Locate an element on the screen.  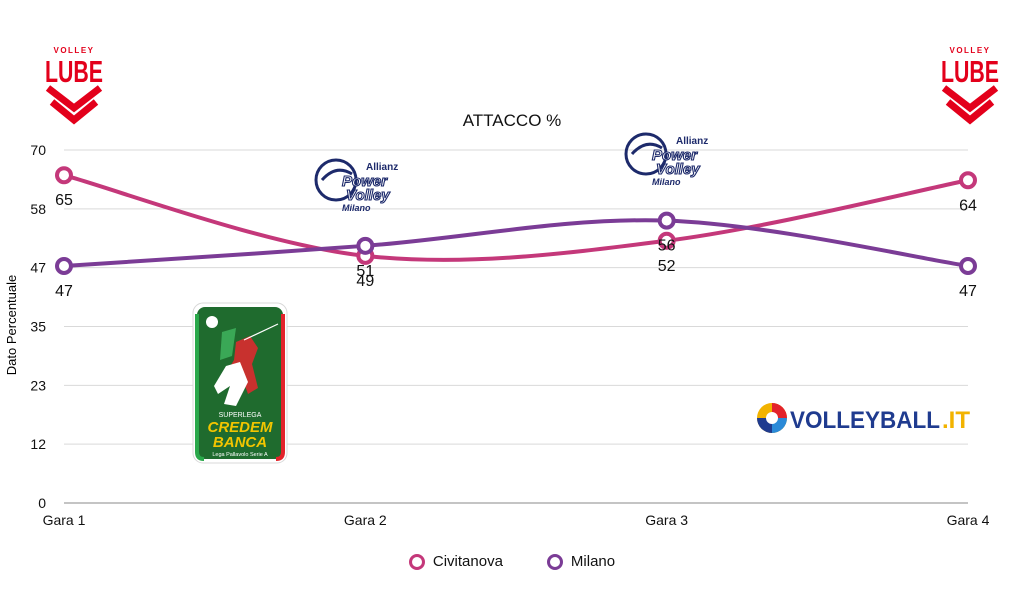
volleyball-it-logo-suffix: .IT is located at coordinates (956, 420).